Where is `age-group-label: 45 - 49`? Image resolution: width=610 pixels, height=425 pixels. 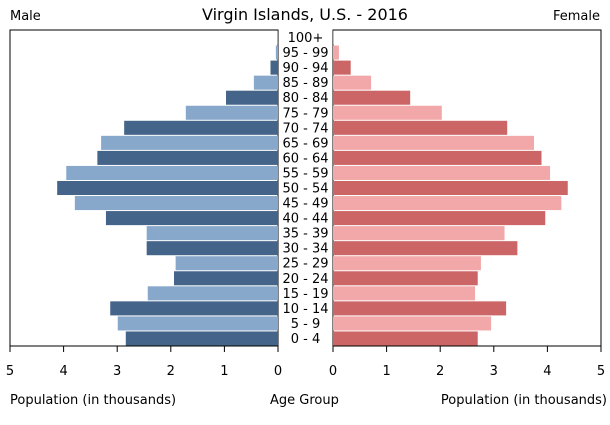
age-group-label: 45 - 49 is located at coordinates (305, 204).